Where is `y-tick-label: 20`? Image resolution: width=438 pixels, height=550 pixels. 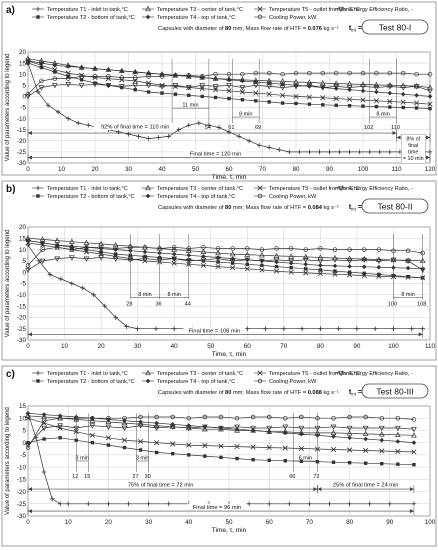
y-tick-label: 20 is located at coordinates (23, 52).